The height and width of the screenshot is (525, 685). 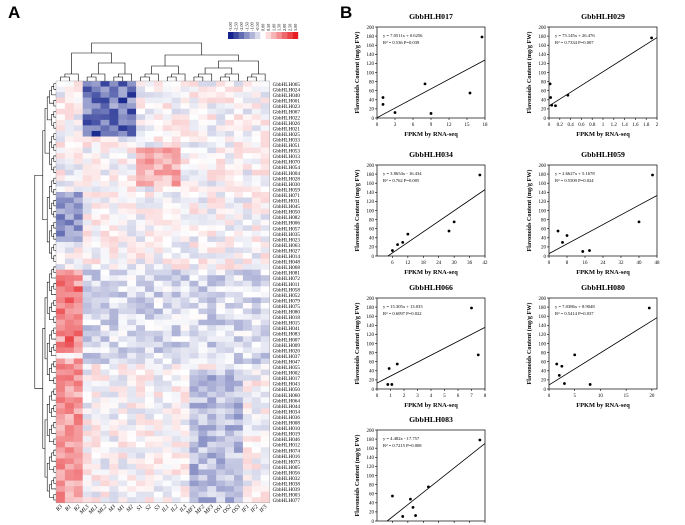 I want to click on row-label: GbbHLH072, so click(x=287, y=279).